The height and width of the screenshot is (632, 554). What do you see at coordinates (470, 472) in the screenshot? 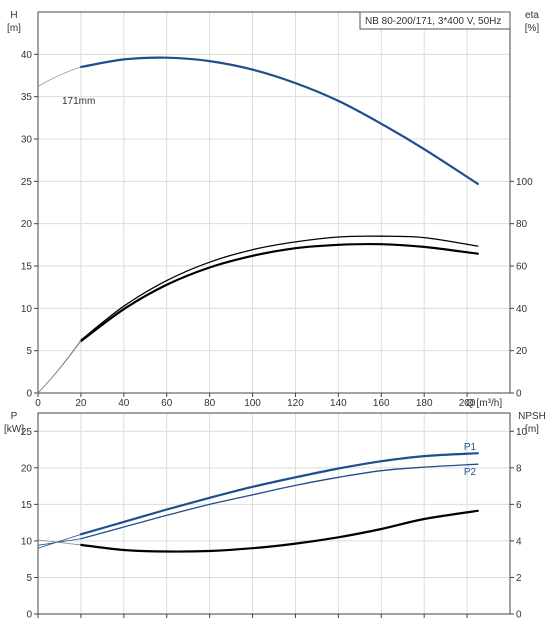
I see `series-label: P2` at bounding box center [470, 472].